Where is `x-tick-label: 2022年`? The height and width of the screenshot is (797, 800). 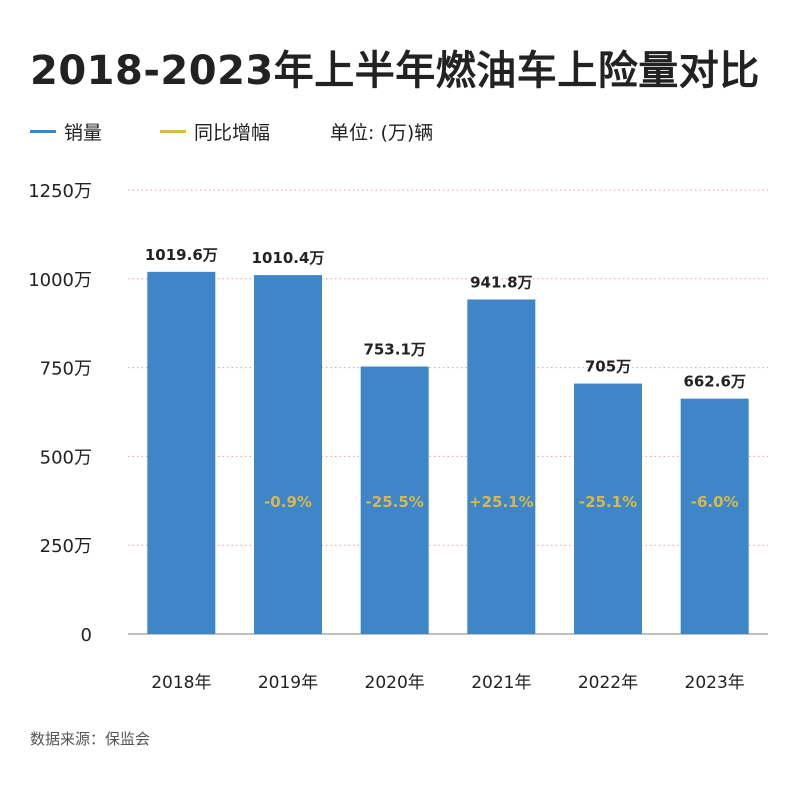 x-tick-label: 2022年 is located at coordinates (608, 683).